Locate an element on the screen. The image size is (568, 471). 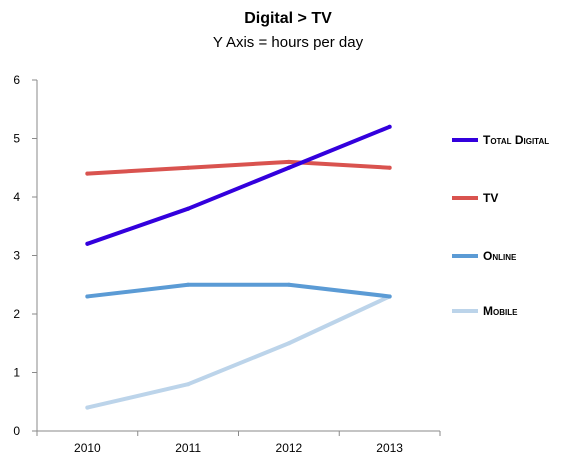
chart-subtitle: Y Axis = hours per day is located at coordinates (288, 42).